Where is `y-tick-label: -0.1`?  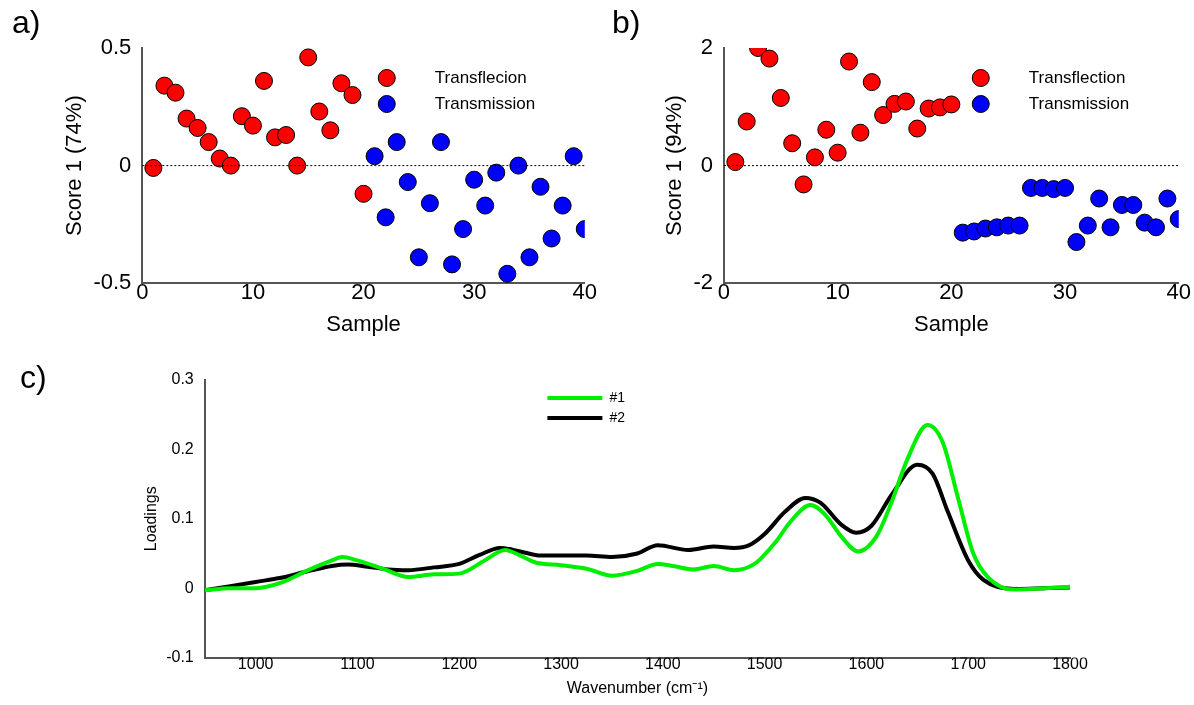 y-tick-label: -0.1 is located at coordinates (180, 657).